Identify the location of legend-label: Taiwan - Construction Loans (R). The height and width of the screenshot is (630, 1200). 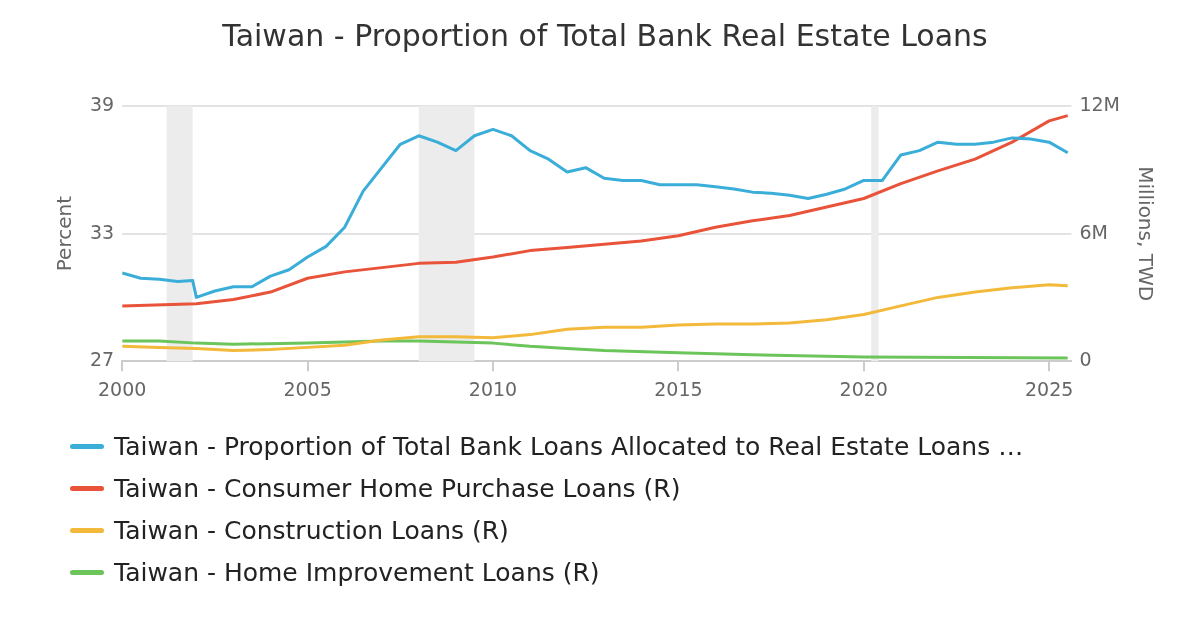
(311, 530).